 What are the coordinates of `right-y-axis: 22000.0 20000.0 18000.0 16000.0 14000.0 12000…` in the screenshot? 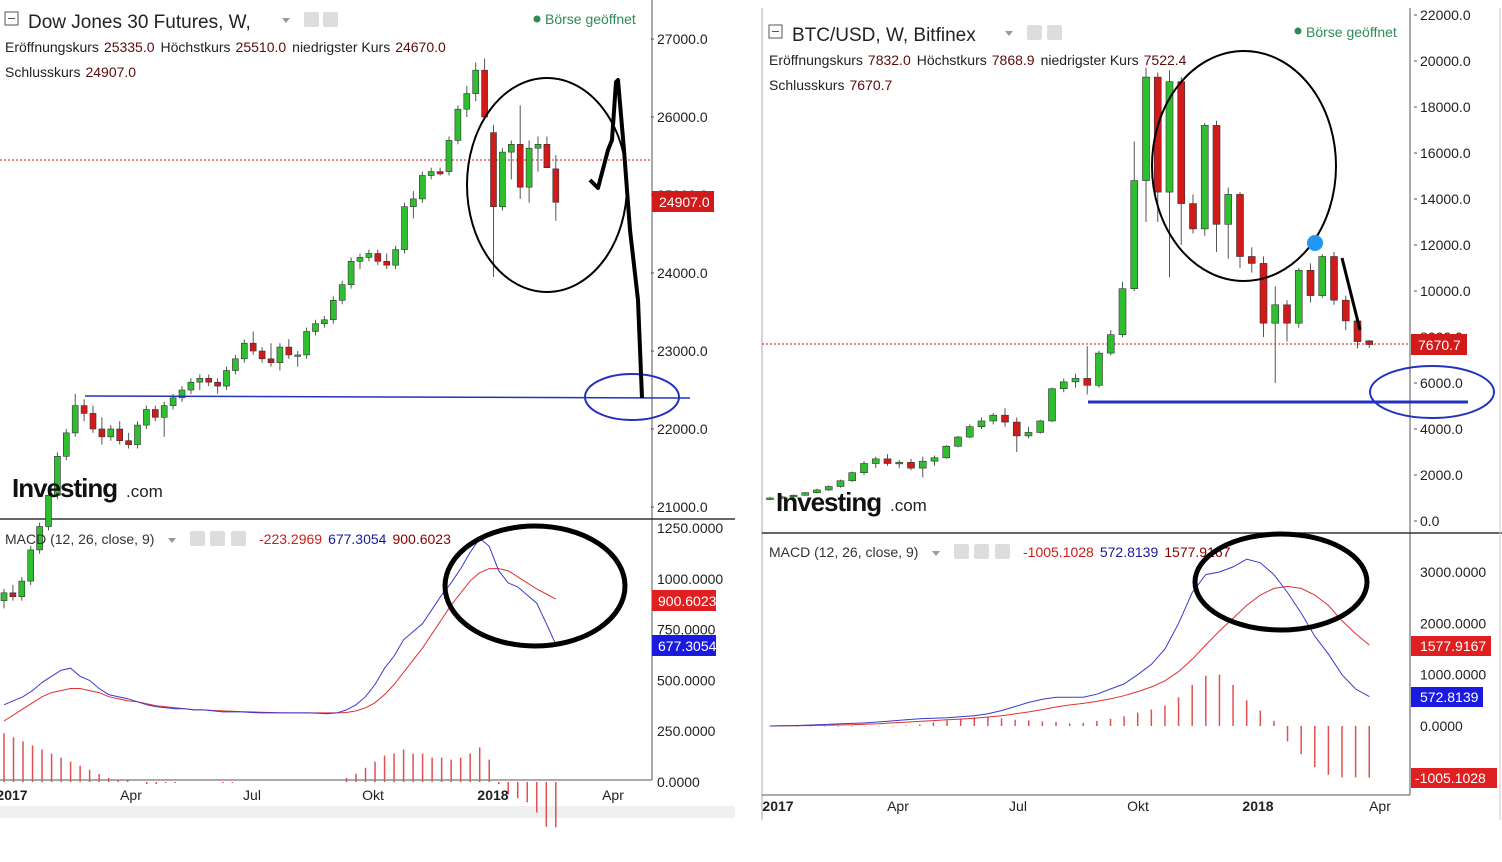 It's located at (1442, 268).